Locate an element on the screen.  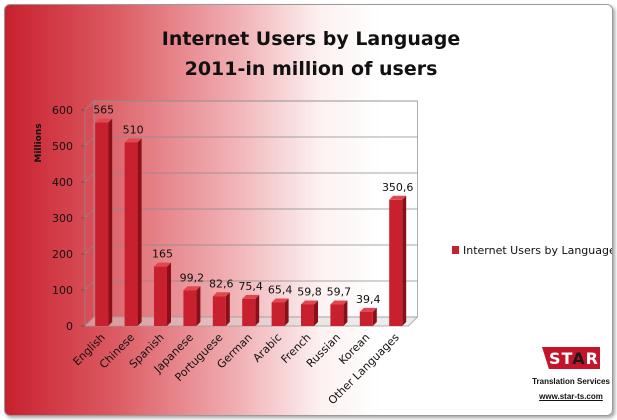
y-tick-label: 300 is located at coordinates (62, 218).